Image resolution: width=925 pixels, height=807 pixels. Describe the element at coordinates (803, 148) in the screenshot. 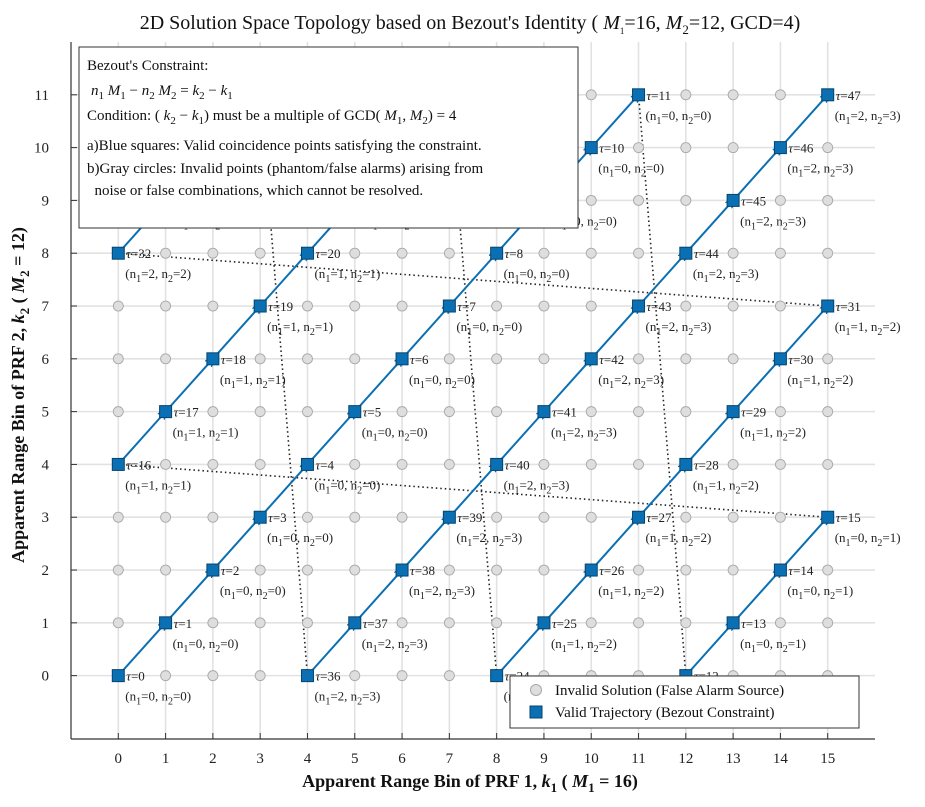

I see `tau-value: =46` at that location.